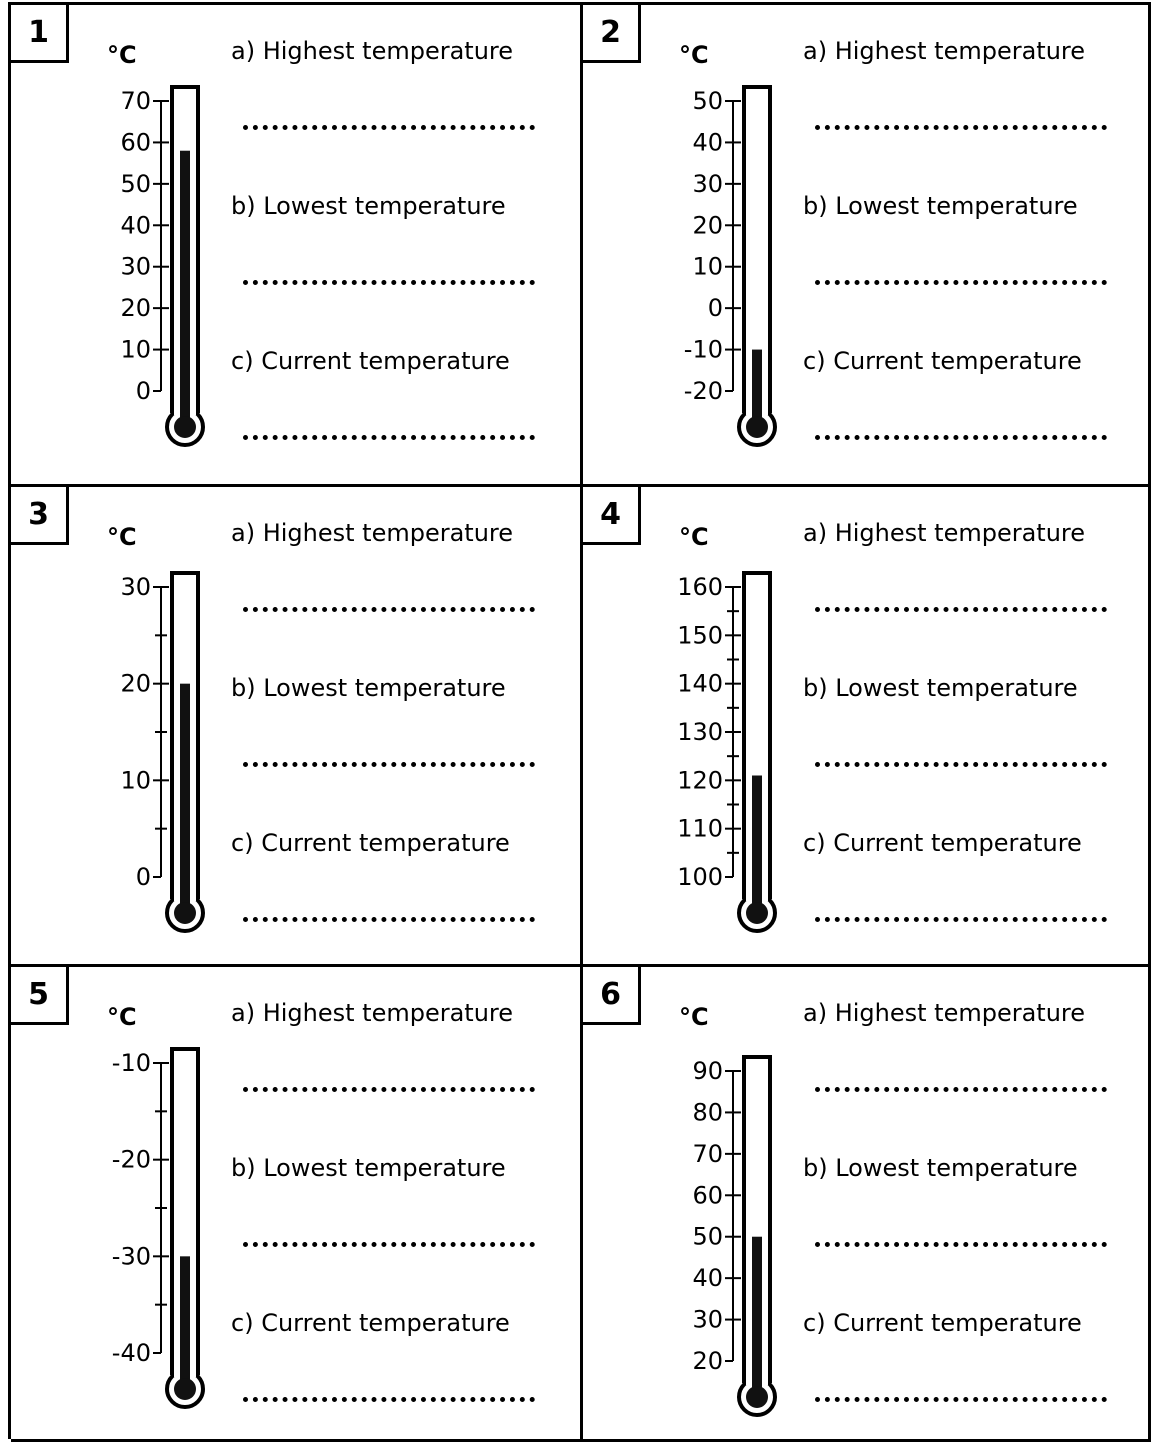 This screenshot has width=1151, height=1442. Describe the element at coordinates (40, 516) in the screenshot. I see `panel-number: 3` at that location.